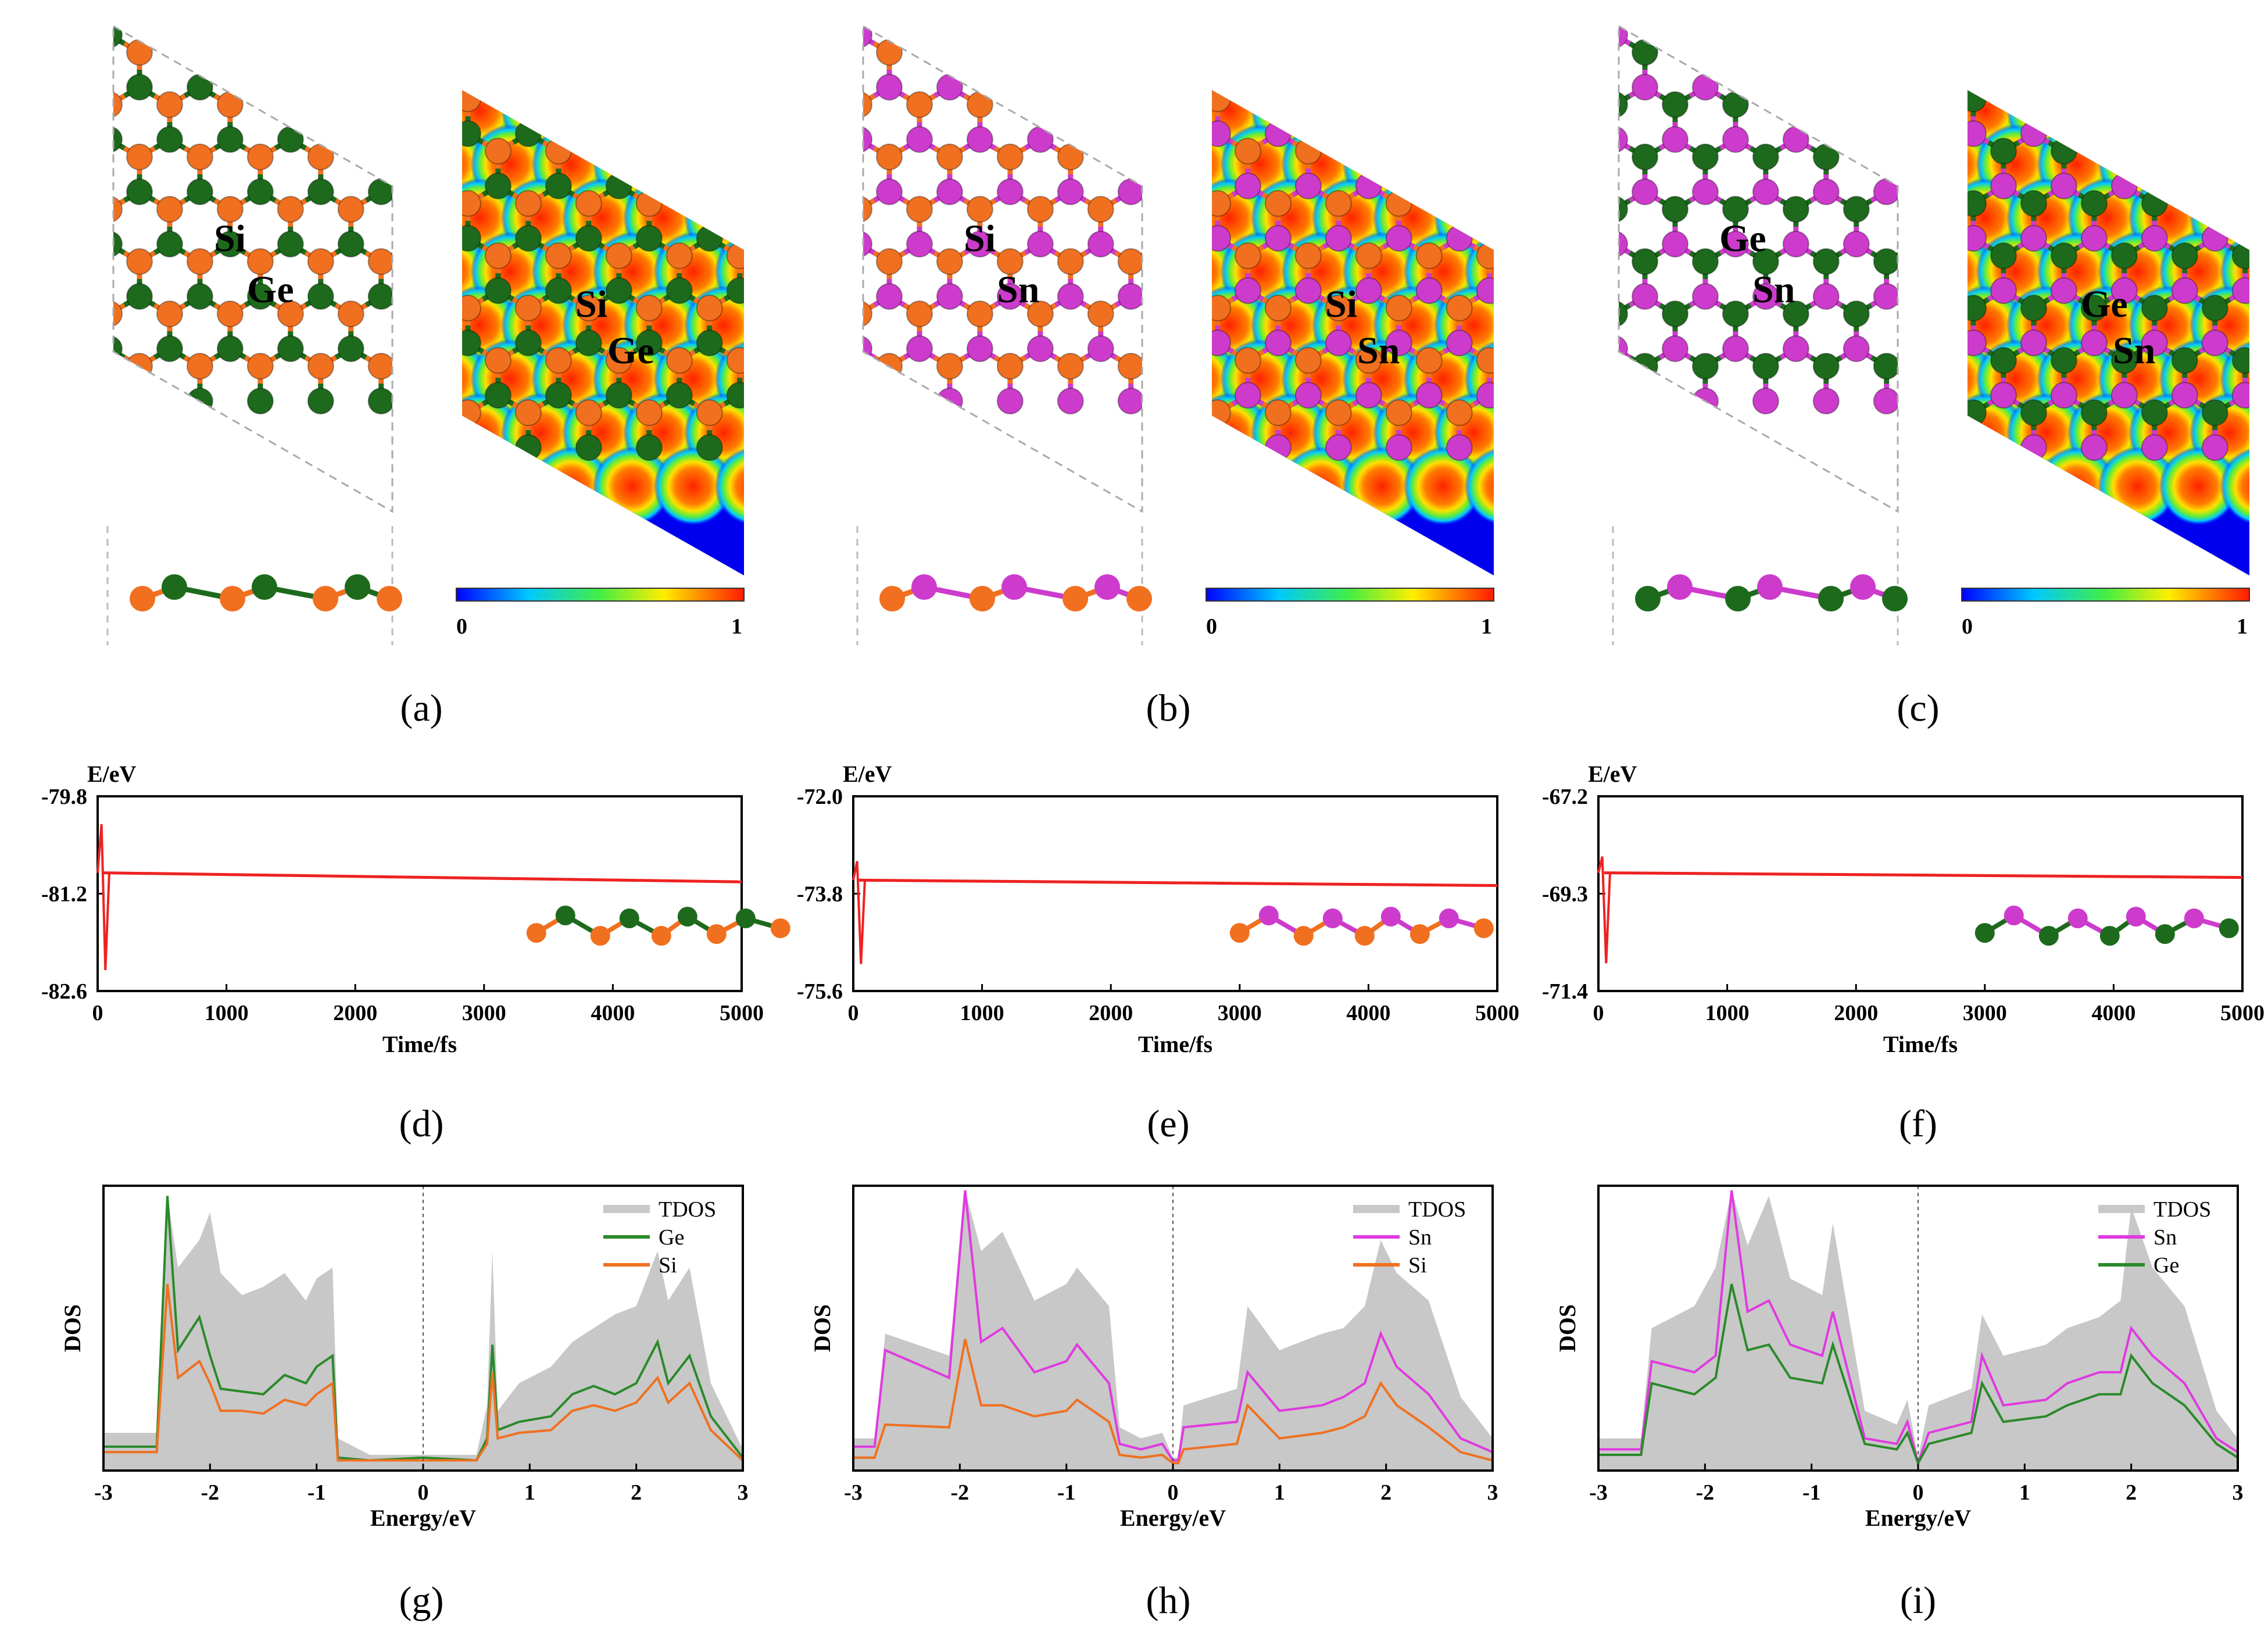  Describe the element at coordinates (64, 991) in the screenshot. I see `y-tick-label: -82.6` at that location.